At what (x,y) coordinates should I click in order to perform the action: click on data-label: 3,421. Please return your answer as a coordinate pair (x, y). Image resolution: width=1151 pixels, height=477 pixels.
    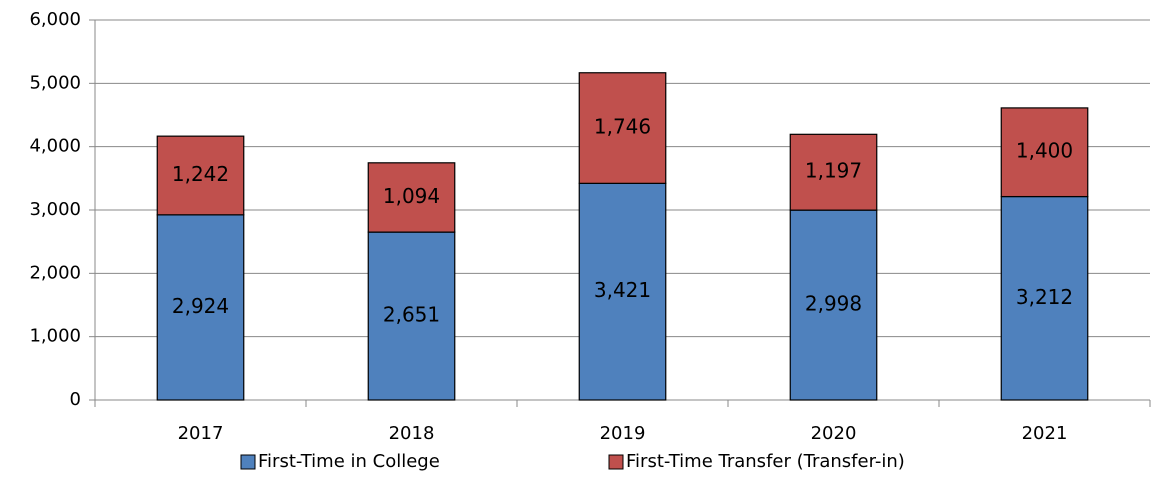
    Looking at the image, I should click on (622, 290).